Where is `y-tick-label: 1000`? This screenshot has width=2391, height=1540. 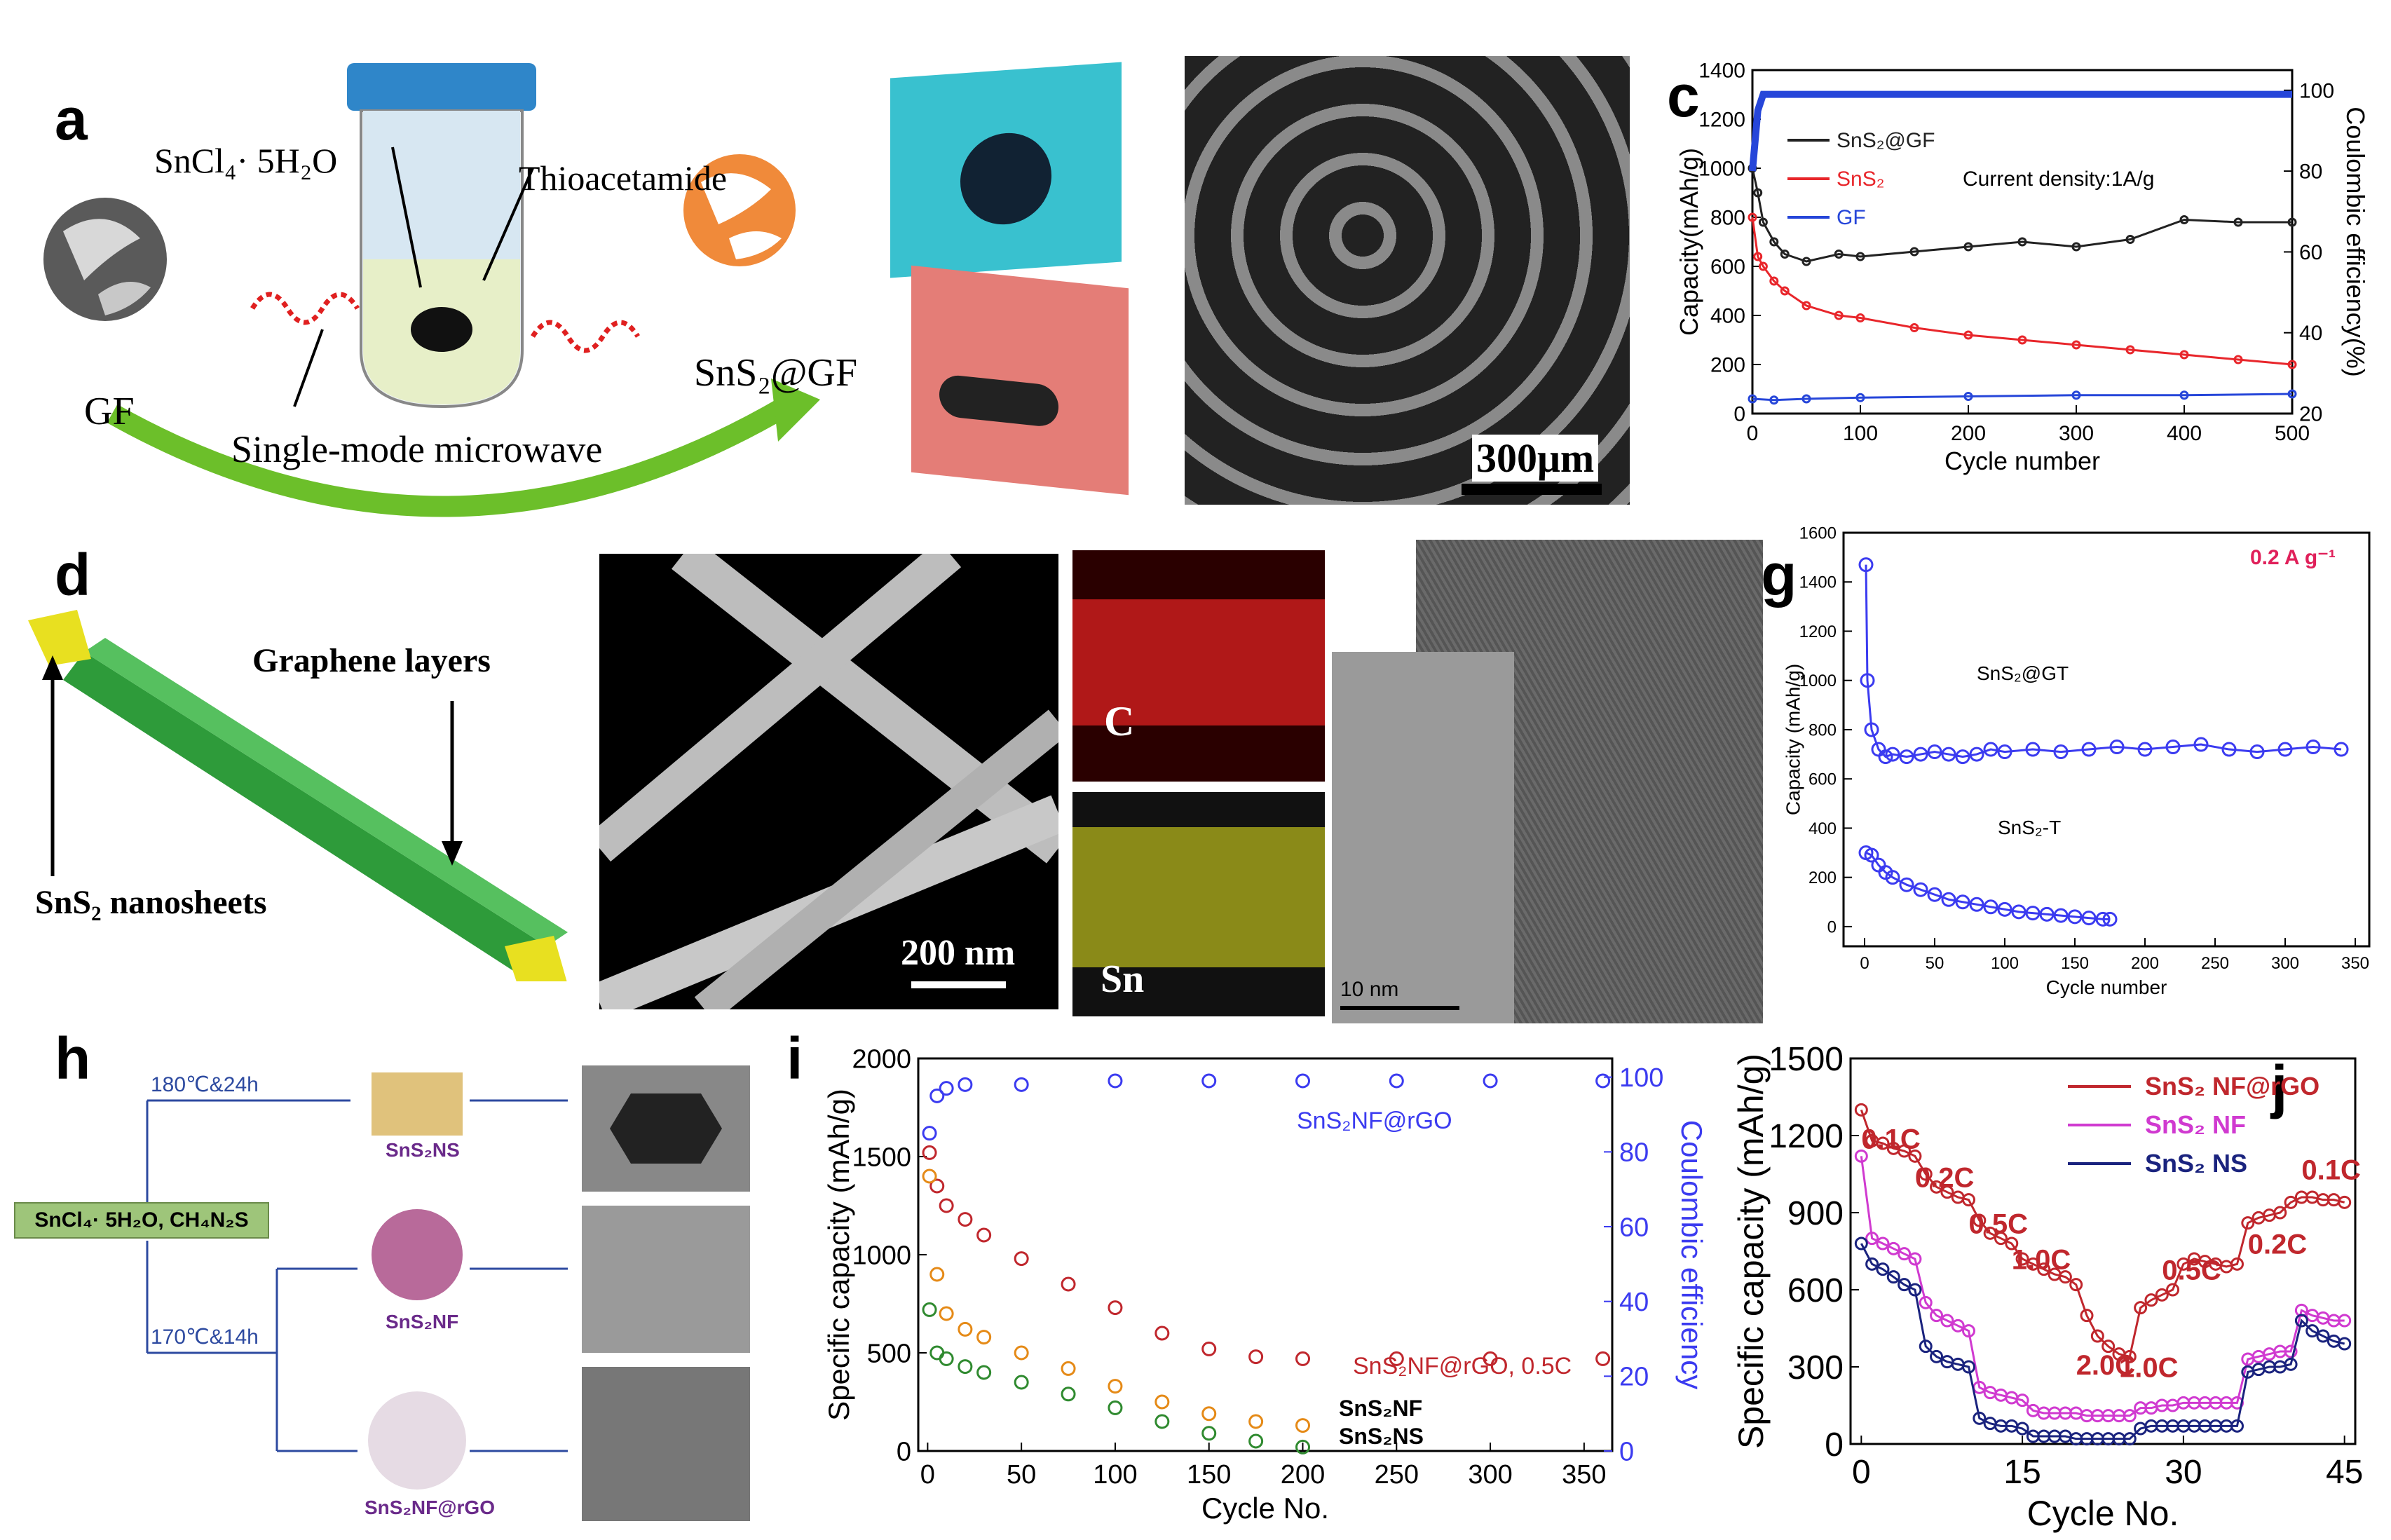
y-tick-label: 1000 is located at coordinates (881, 1255).